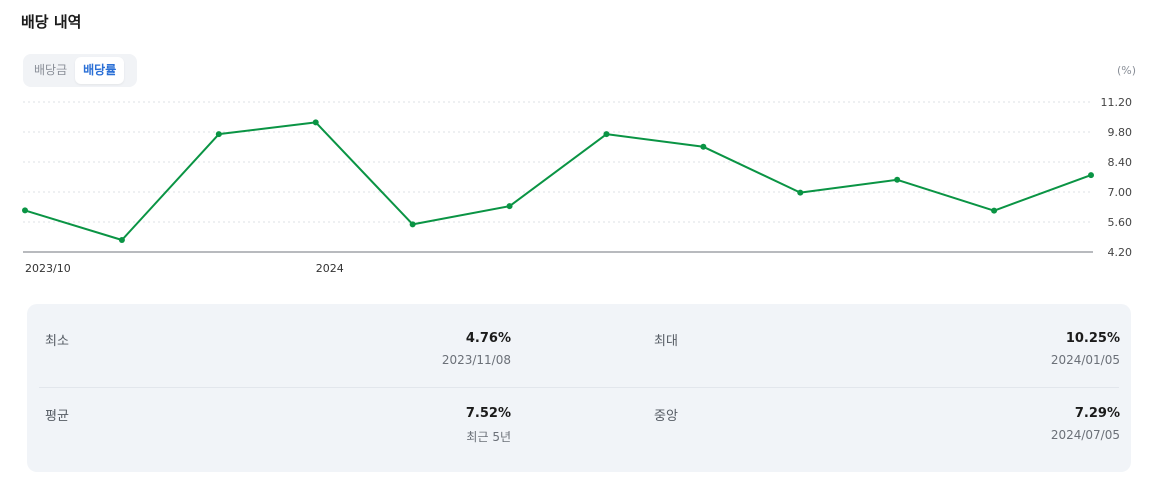 This screenshot has width=1166, height=489. I want to click on stat-min: 최소 4.76% 2023/11/08, so click(278, 339).